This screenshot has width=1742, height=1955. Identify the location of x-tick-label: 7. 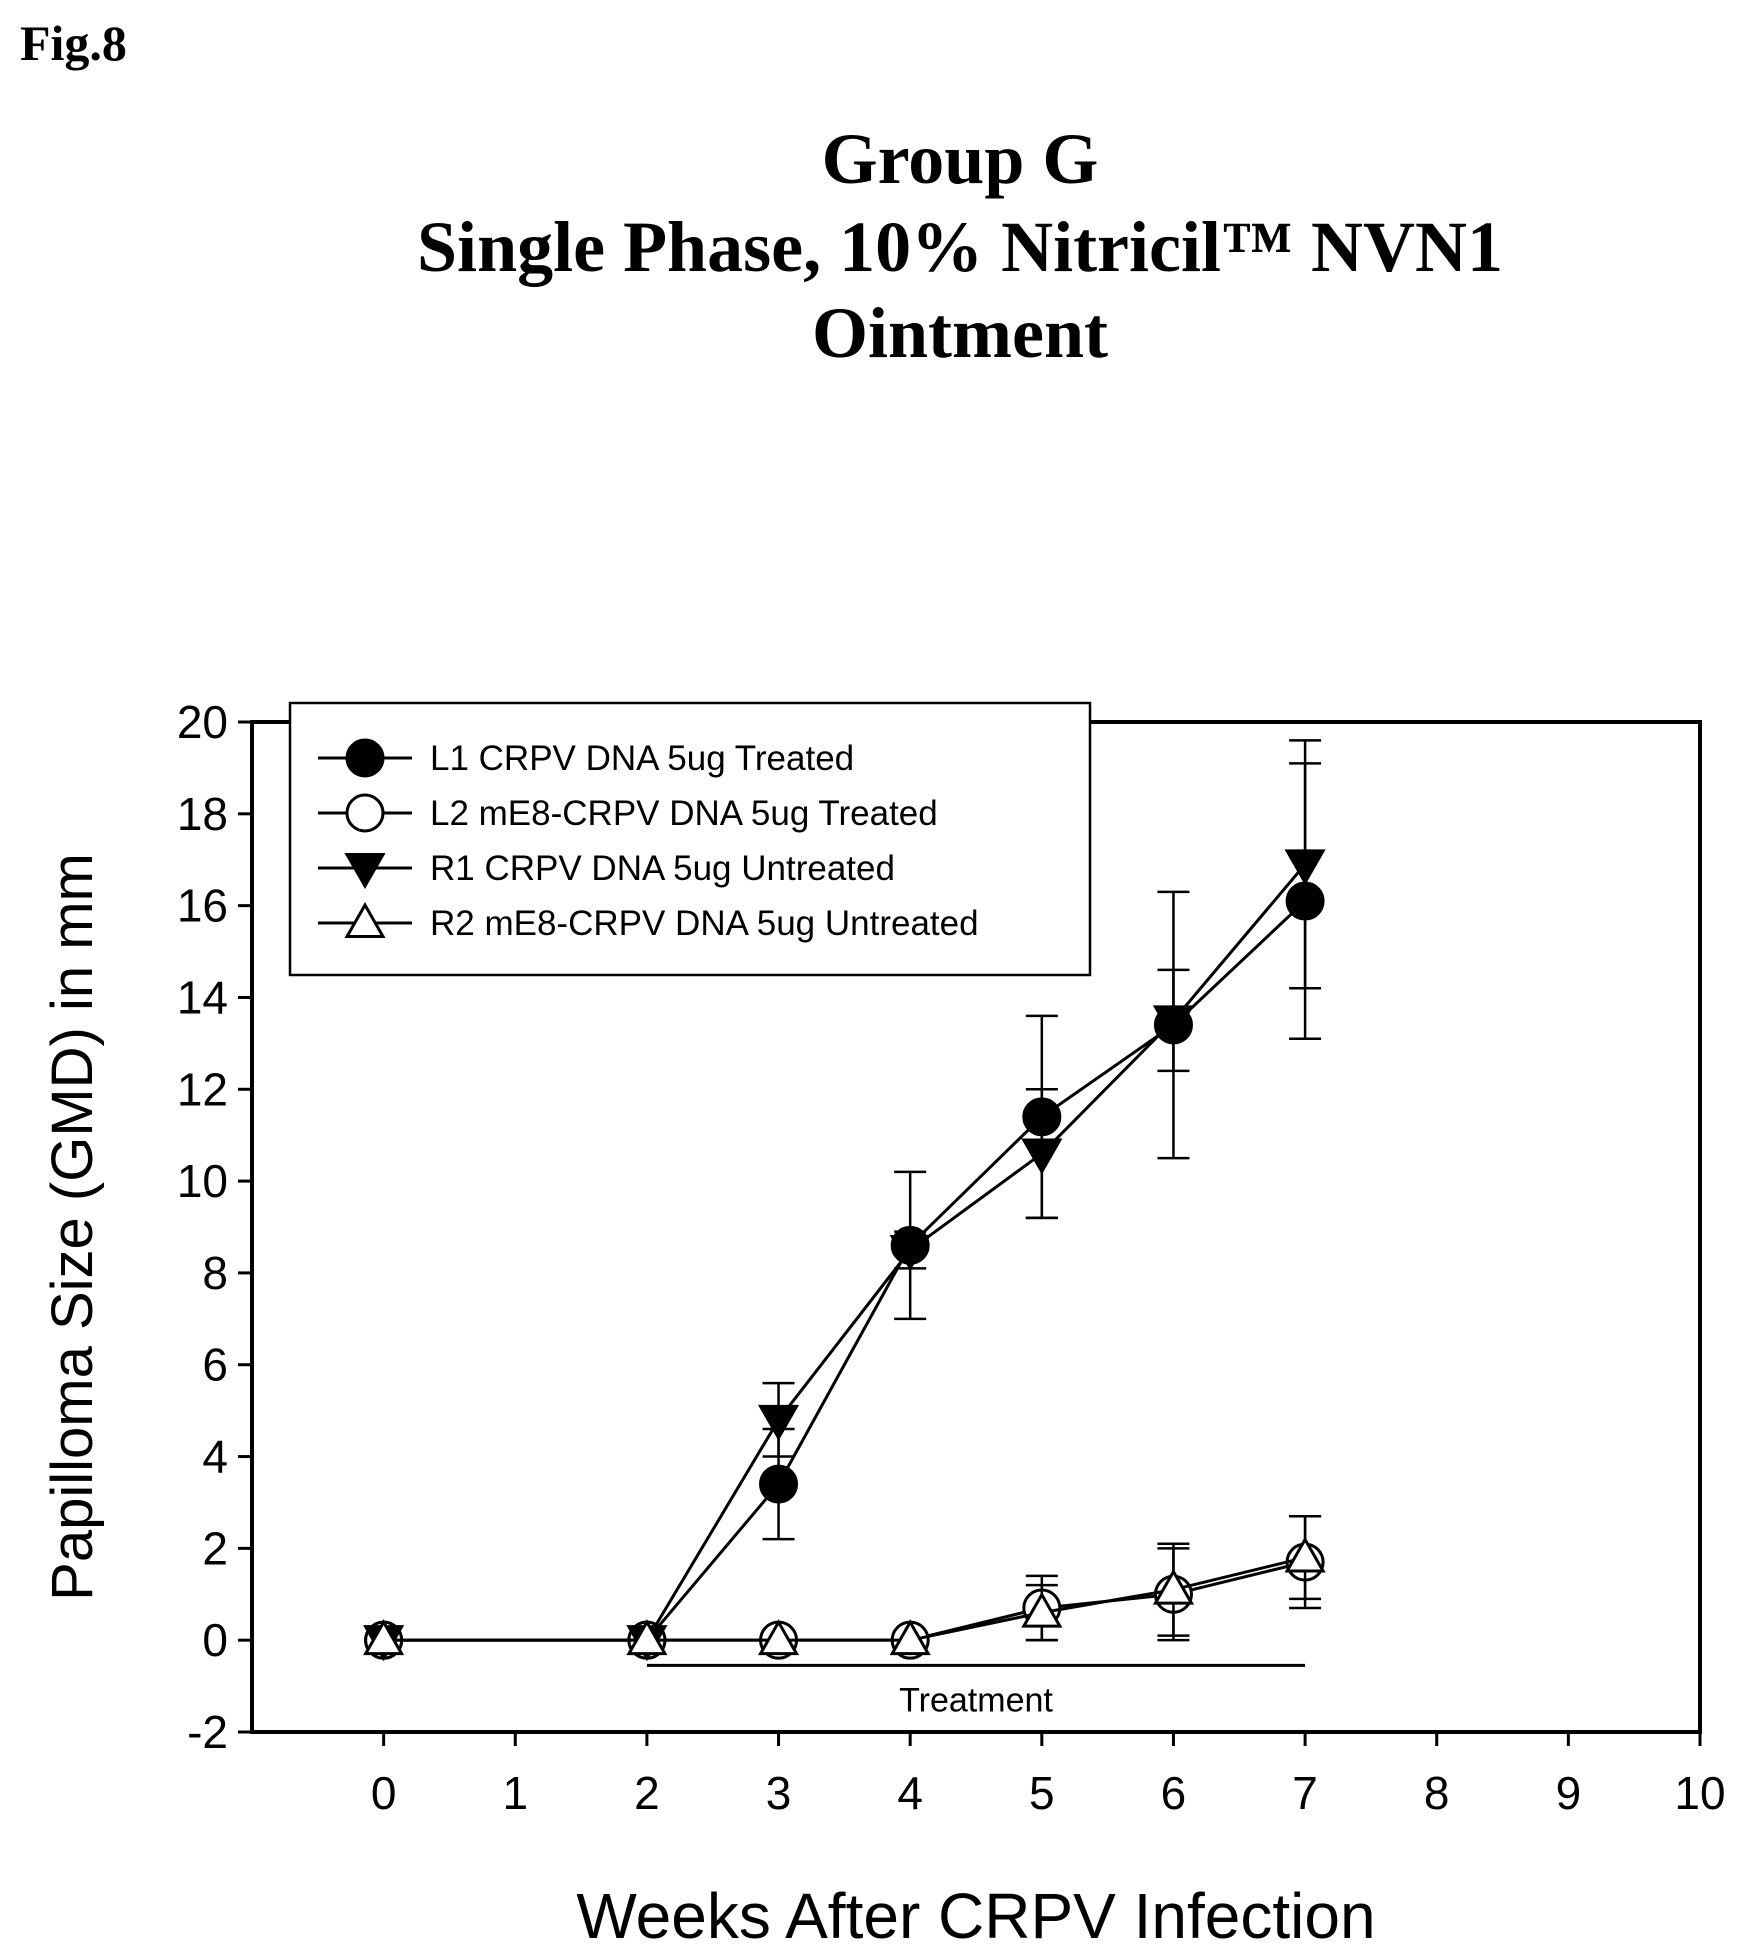
(1305, 1793).